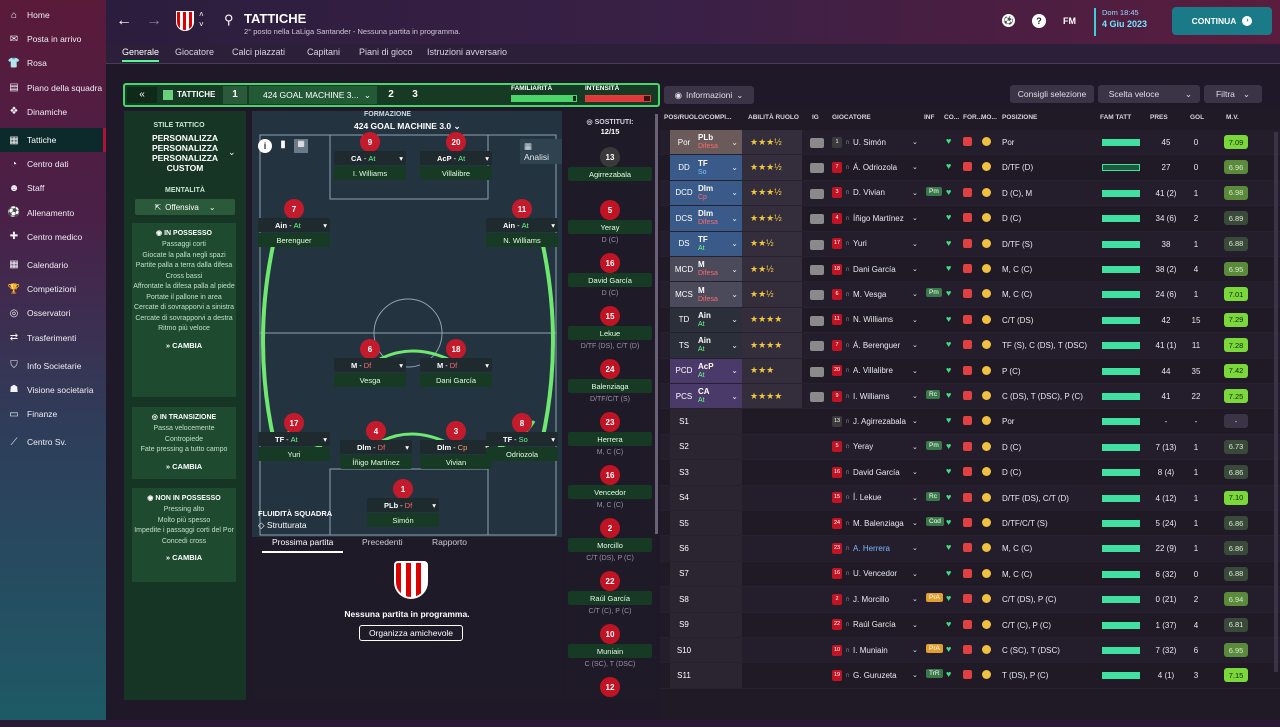 The width and height of the screenshot is (1280, 727). Describe the element at coordinates (876, 320) in the screenshot. I see `player-cell: 11 ∩ N. Williams` at that location.